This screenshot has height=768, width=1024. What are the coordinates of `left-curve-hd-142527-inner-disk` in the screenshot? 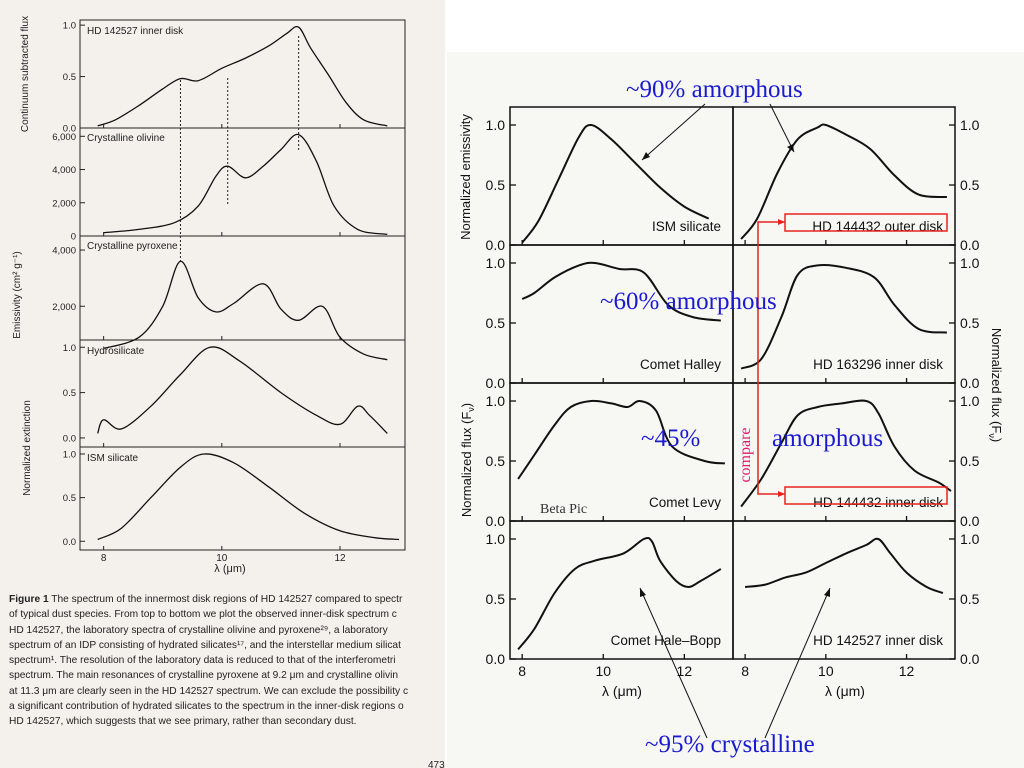 It's located at (242, 76).